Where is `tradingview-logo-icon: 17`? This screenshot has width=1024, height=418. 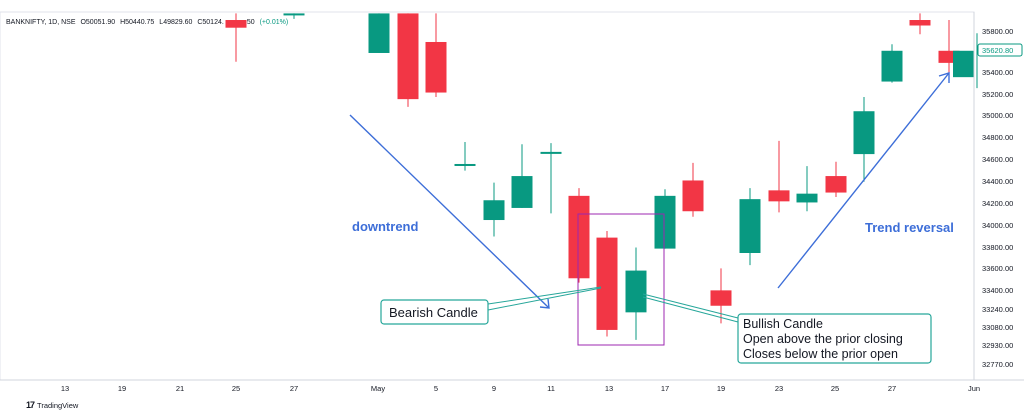 tradingview-logo-icon: 17 is located at coordinates (30, 405).